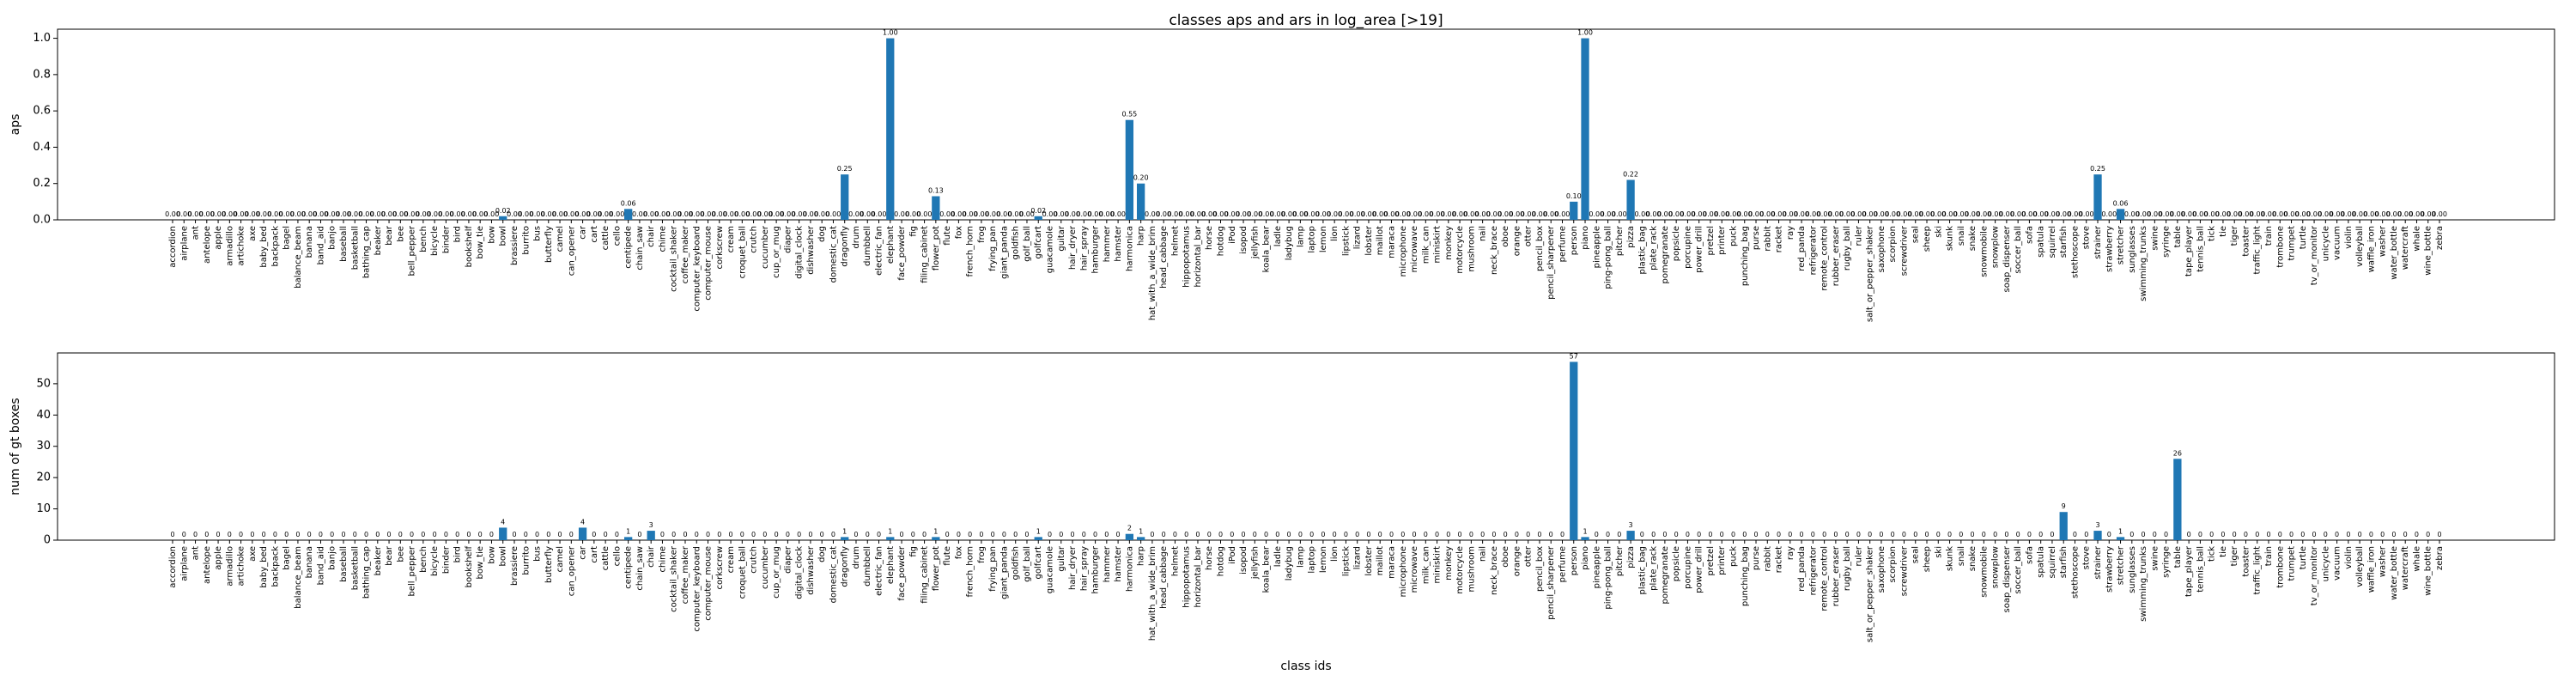 The height and width of the screenshot is (687, 2576). I want to click on x-tick-label: chime, so click(662, 239).